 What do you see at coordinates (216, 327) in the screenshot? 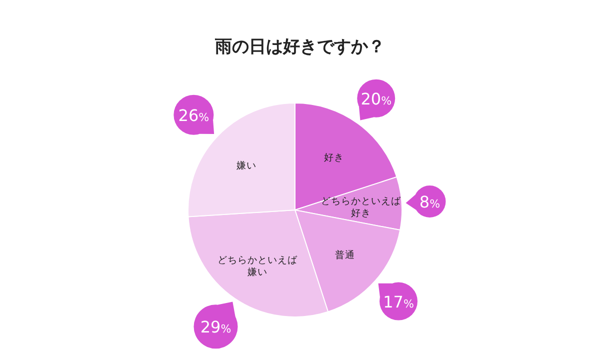
I see `data-label: 29%` at bounding box center [216, 327].